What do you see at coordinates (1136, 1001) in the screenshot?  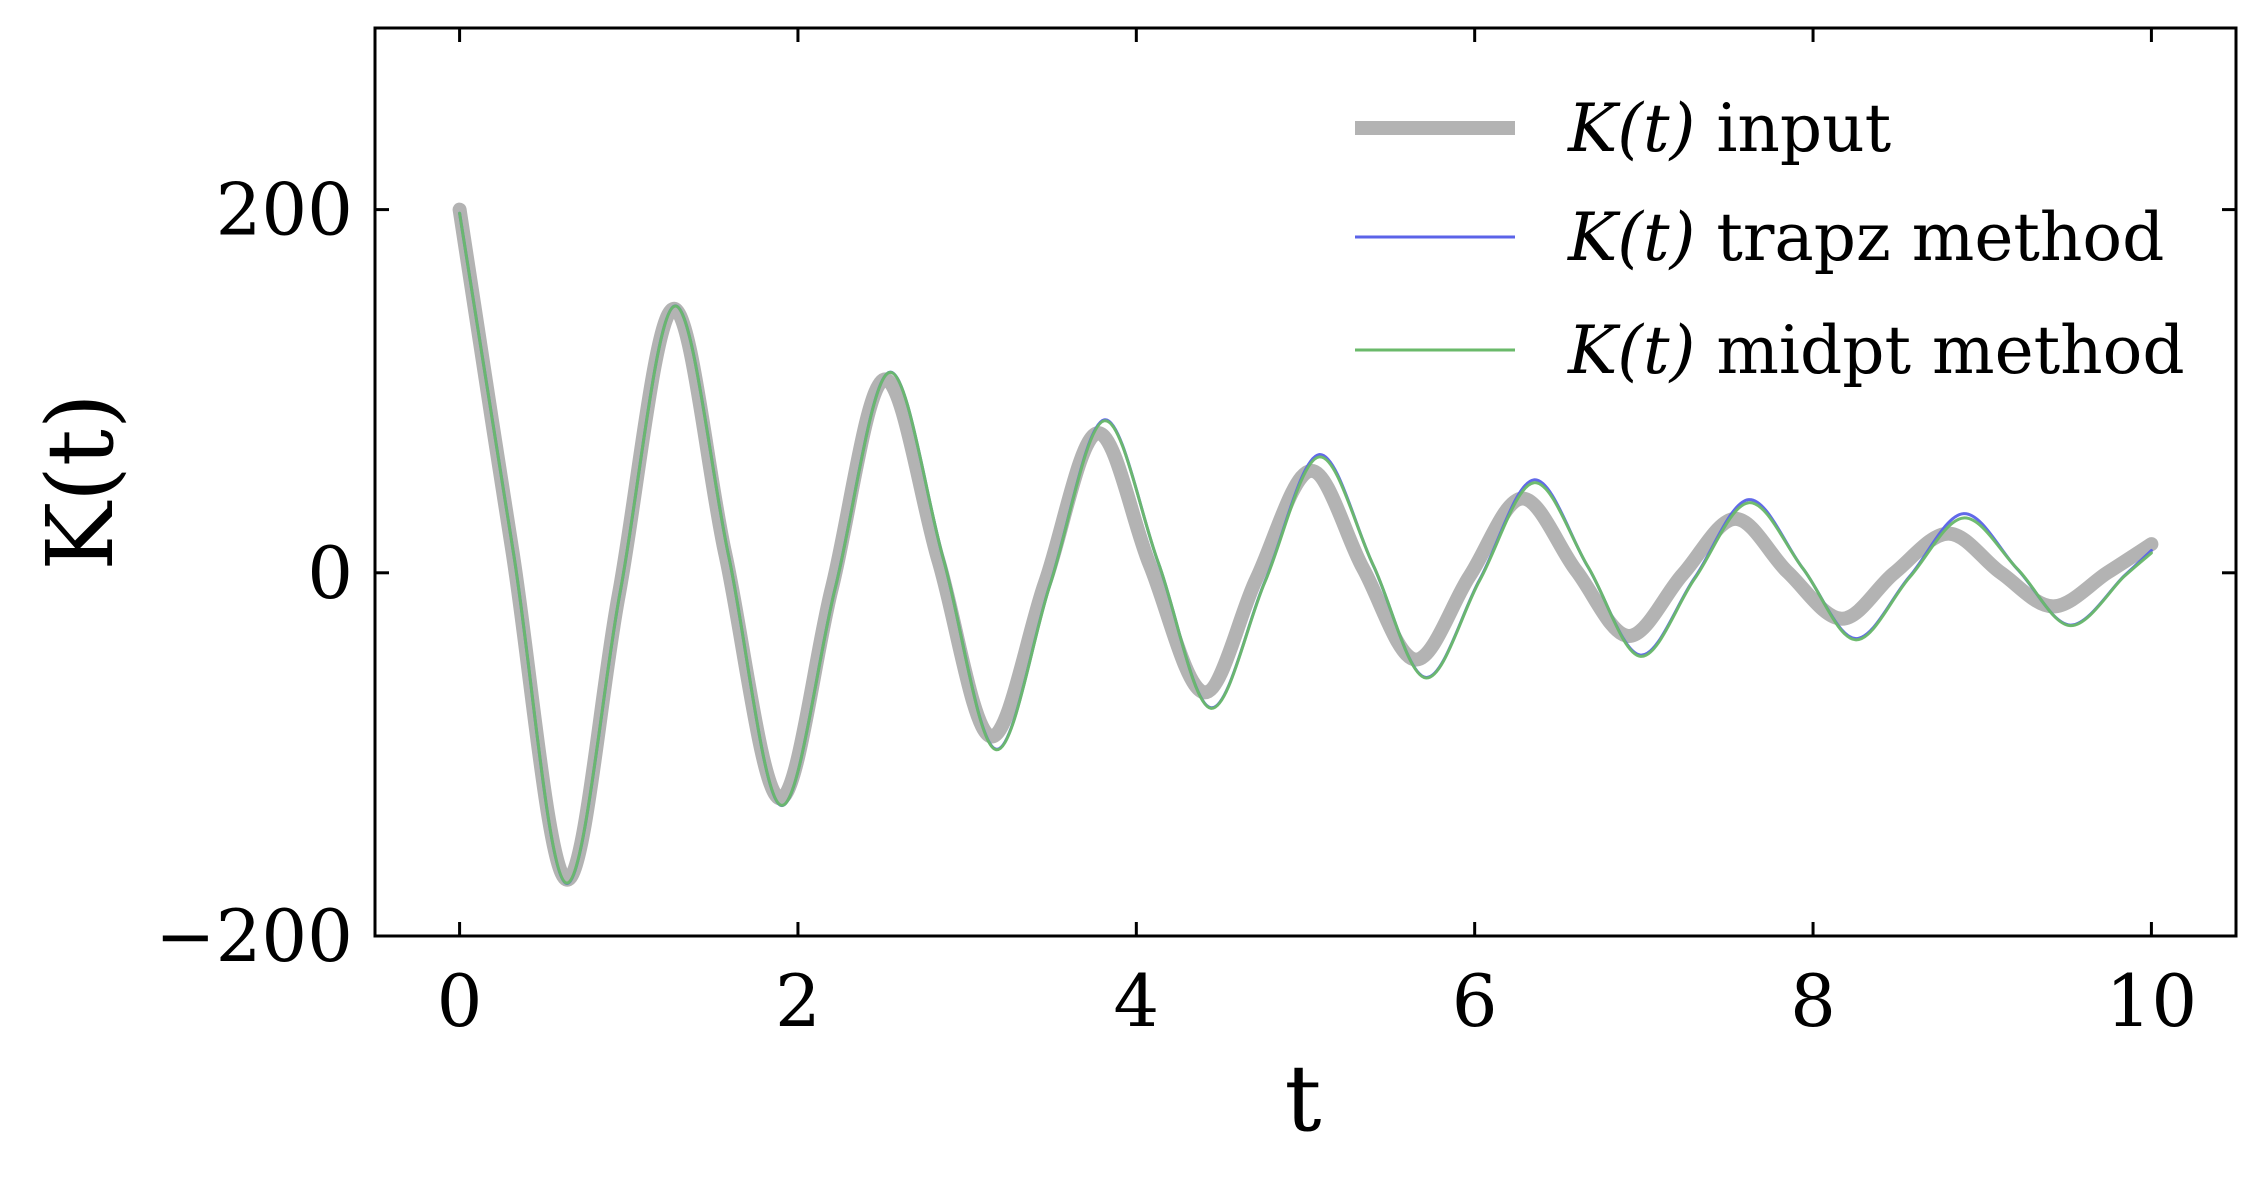 I see `x-tick-label: 4` at bounding box center [1136, 1001].